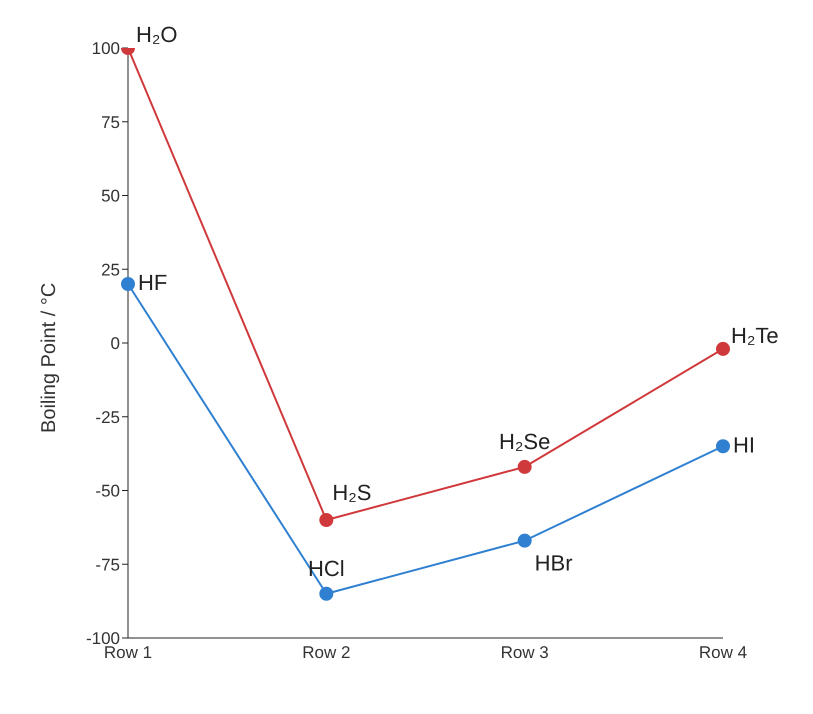 This screenshot has width=813, height=714. I want to click on annotation: HI, so click(744, 445).